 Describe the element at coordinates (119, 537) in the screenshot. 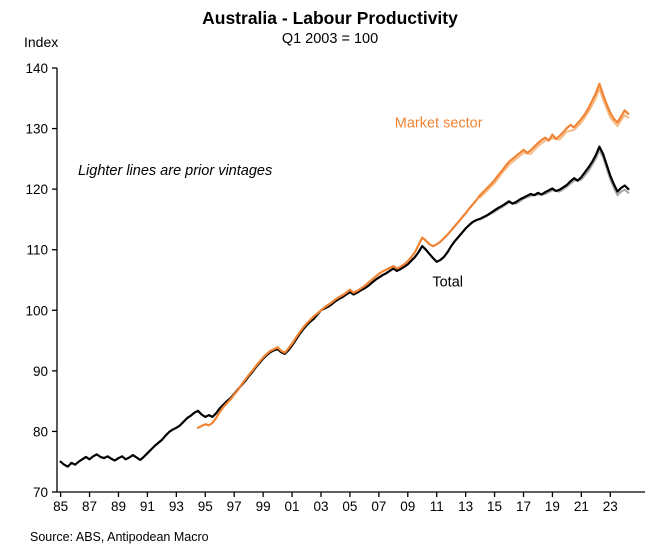

I see `source-note: Source: ABS, Antipodean Macro` at that location.